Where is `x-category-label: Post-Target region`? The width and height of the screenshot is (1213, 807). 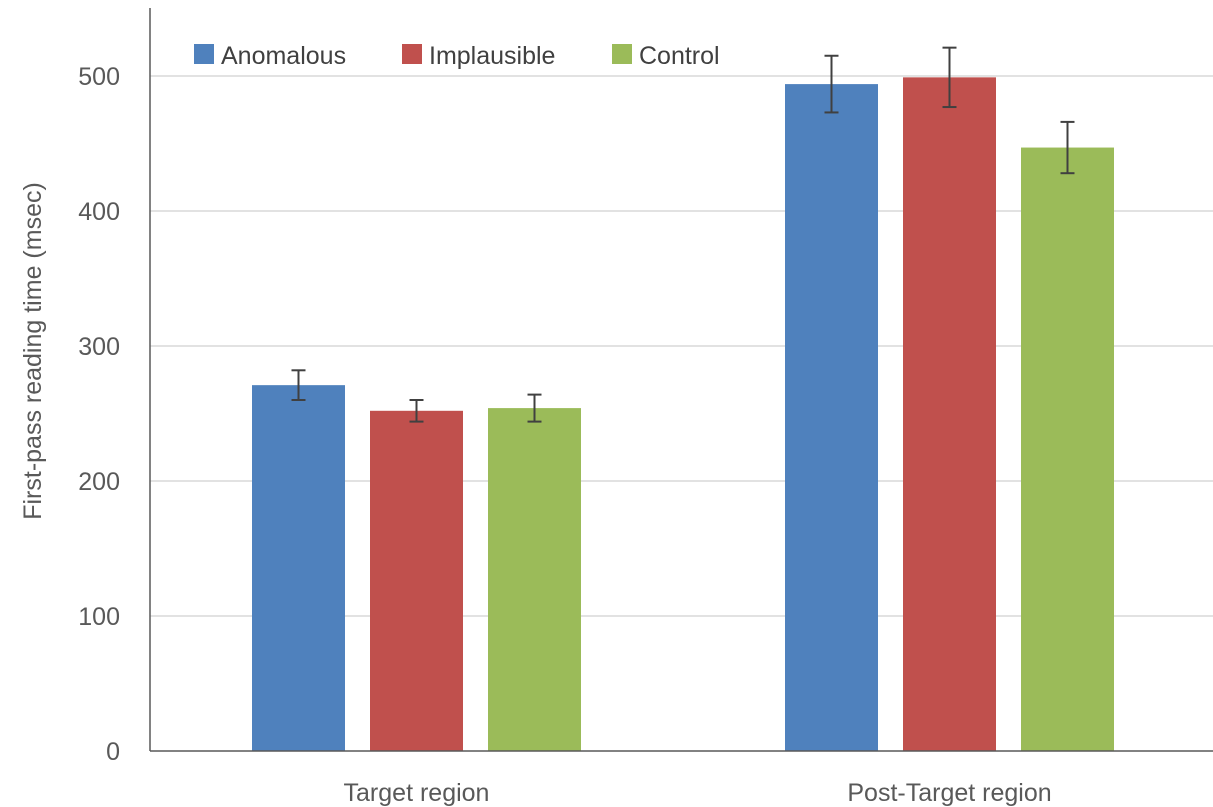
x-category-label: Post-Target region is located at coordinates (949, 793).